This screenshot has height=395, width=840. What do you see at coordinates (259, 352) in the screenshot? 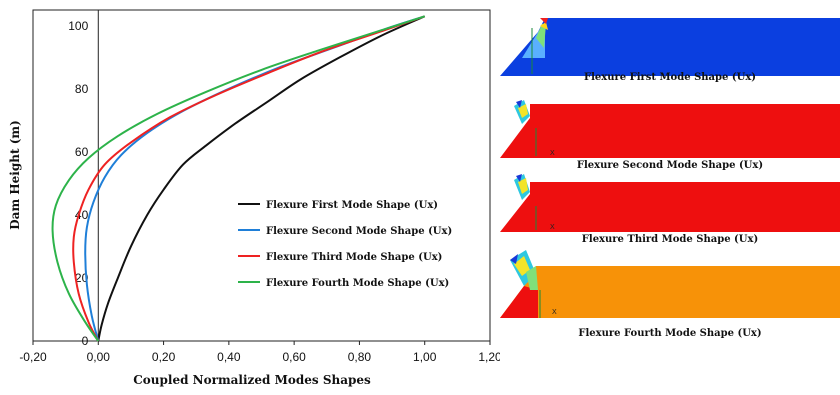
I see `x-tick-labels: -0,20 0,00 0,20 0,40 0,60 0,80 1,00 1,20` at bounding box center [259, 352].